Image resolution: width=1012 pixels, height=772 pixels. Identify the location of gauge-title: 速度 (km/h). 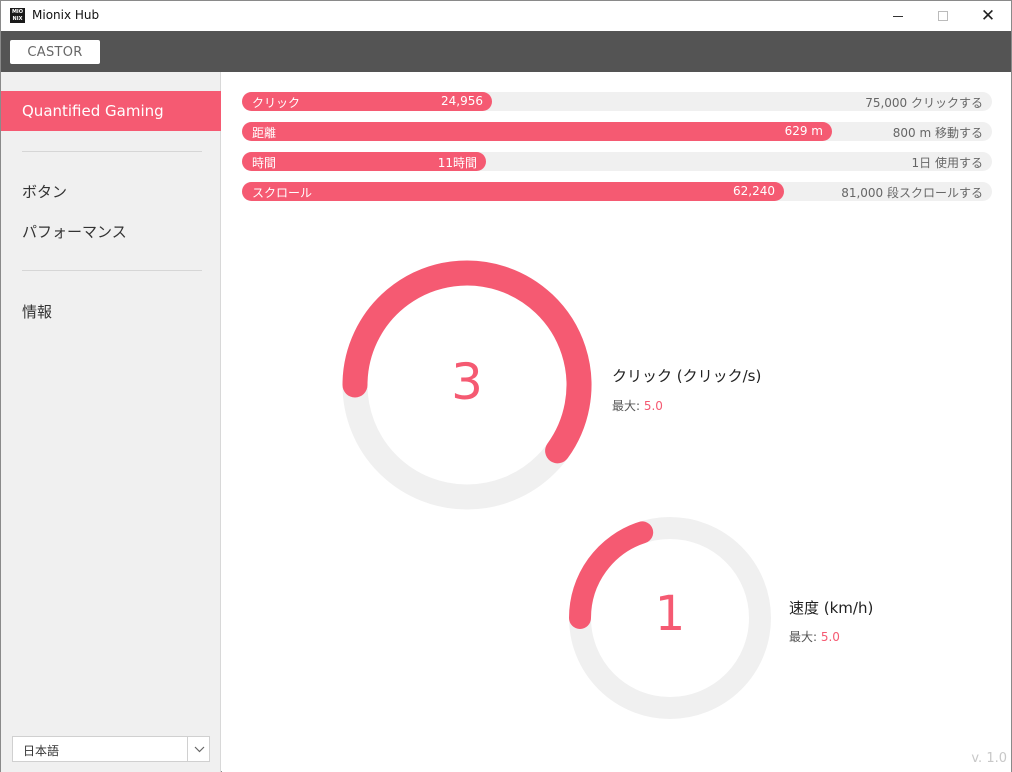
(831, 608).